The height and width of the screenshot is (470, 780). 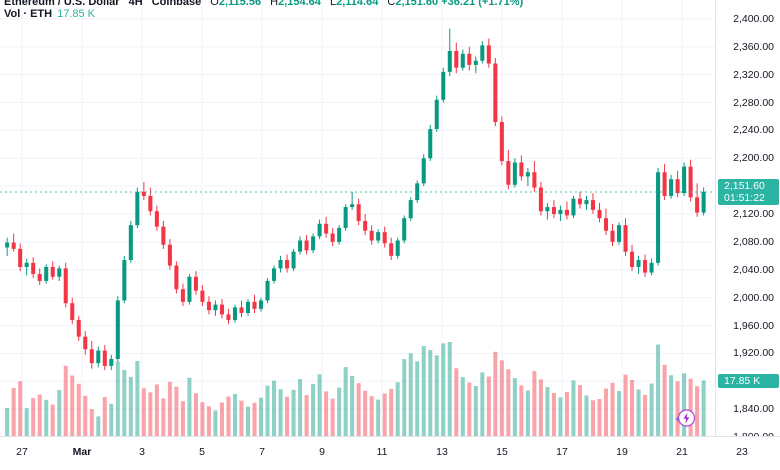 What do you see at coordinates (753, 269) in the screenshot?
I see `price-tick-9: 2,040.00` at bounding box center [753, 269].